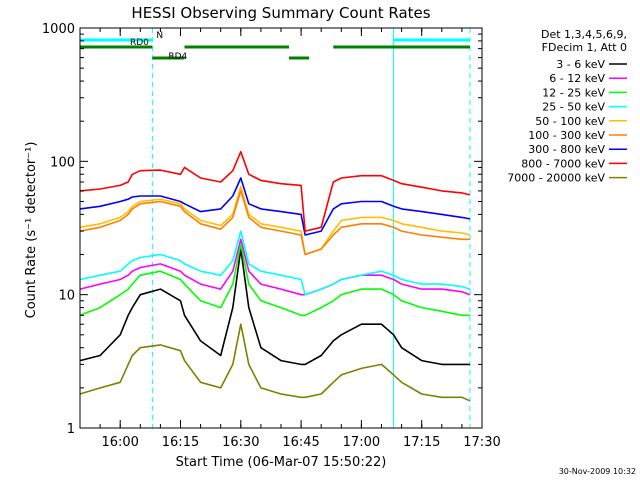 The height and width of the screenshot is (480, 640). Describe the element at coordinates (570, 121) in the screenshot. I see `legend-entry-label: 50 - 100 keV` at that location.